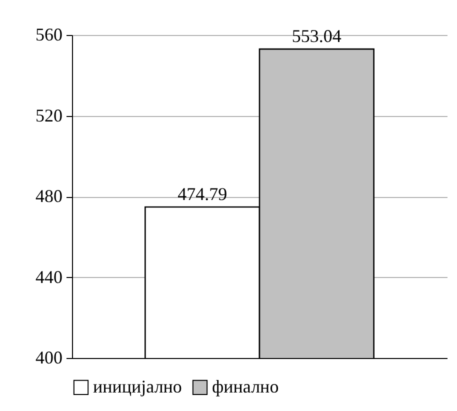 The width and height of the screenshot is (457, 411). Describe the element at coordinates (49, 115) in the screenshot. I see `y-tick-label: 520` at that location.